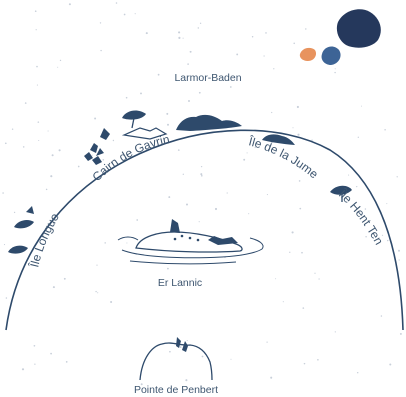 The image size is (406, 397). What do you see at coordinates (176, 359) in the screenshot?
I see `pointe-de-penbert-mound` at bounding box center [176, 359].